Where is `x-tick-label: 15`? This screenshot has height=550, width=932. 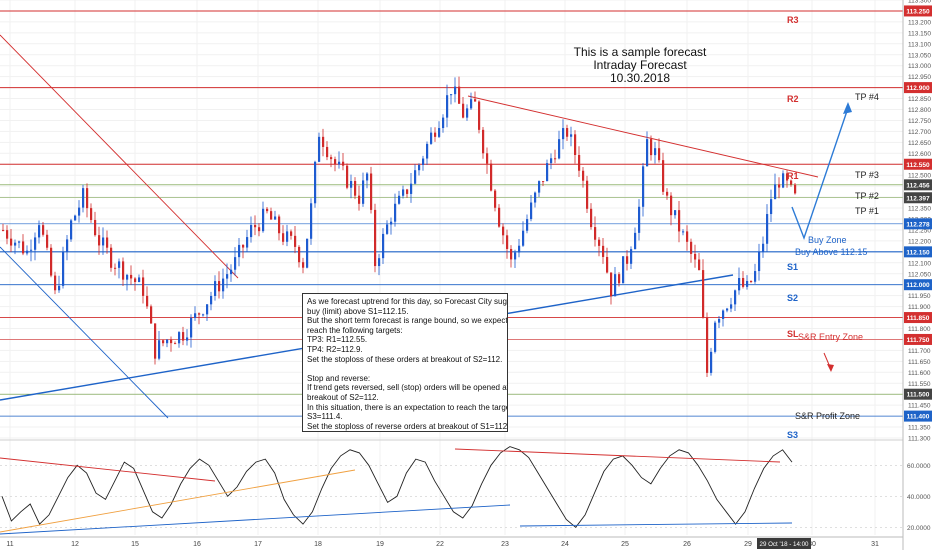
x-tick-label: 15 is located at coordinates (135, 544).